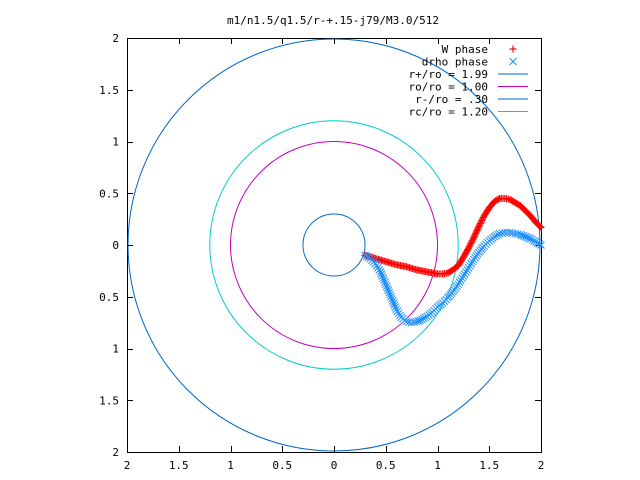  I want to click on y-tick-label: 0, so click(115, 245).